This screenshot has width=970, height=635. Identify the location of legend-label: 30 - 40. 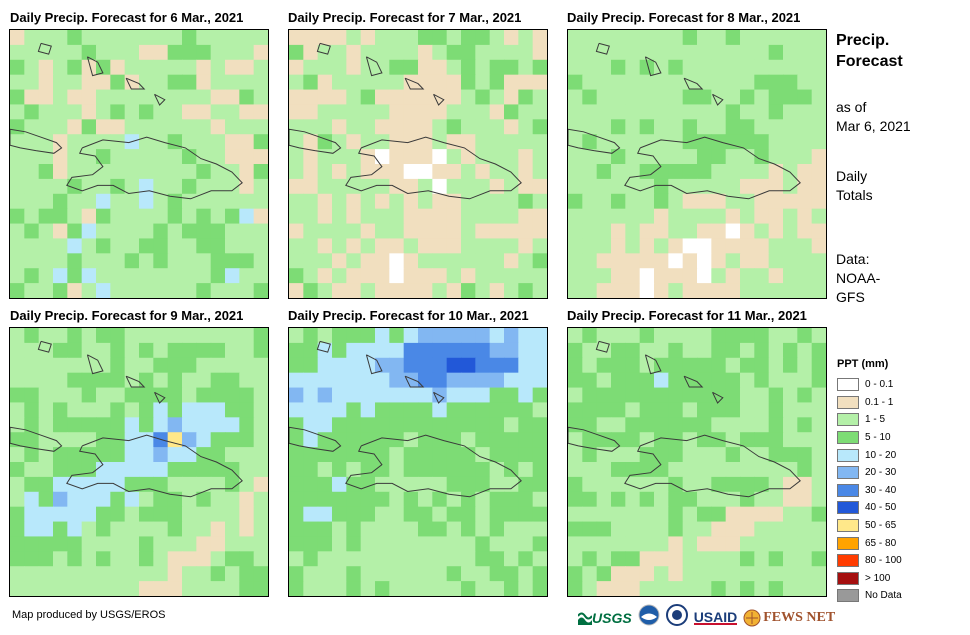
(881, 490).